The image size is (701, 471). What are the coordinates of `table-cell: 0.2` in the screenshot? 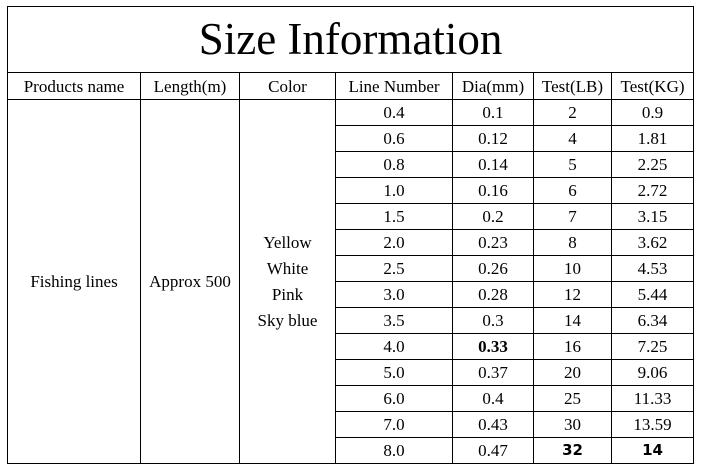 It's located at (493, 216).